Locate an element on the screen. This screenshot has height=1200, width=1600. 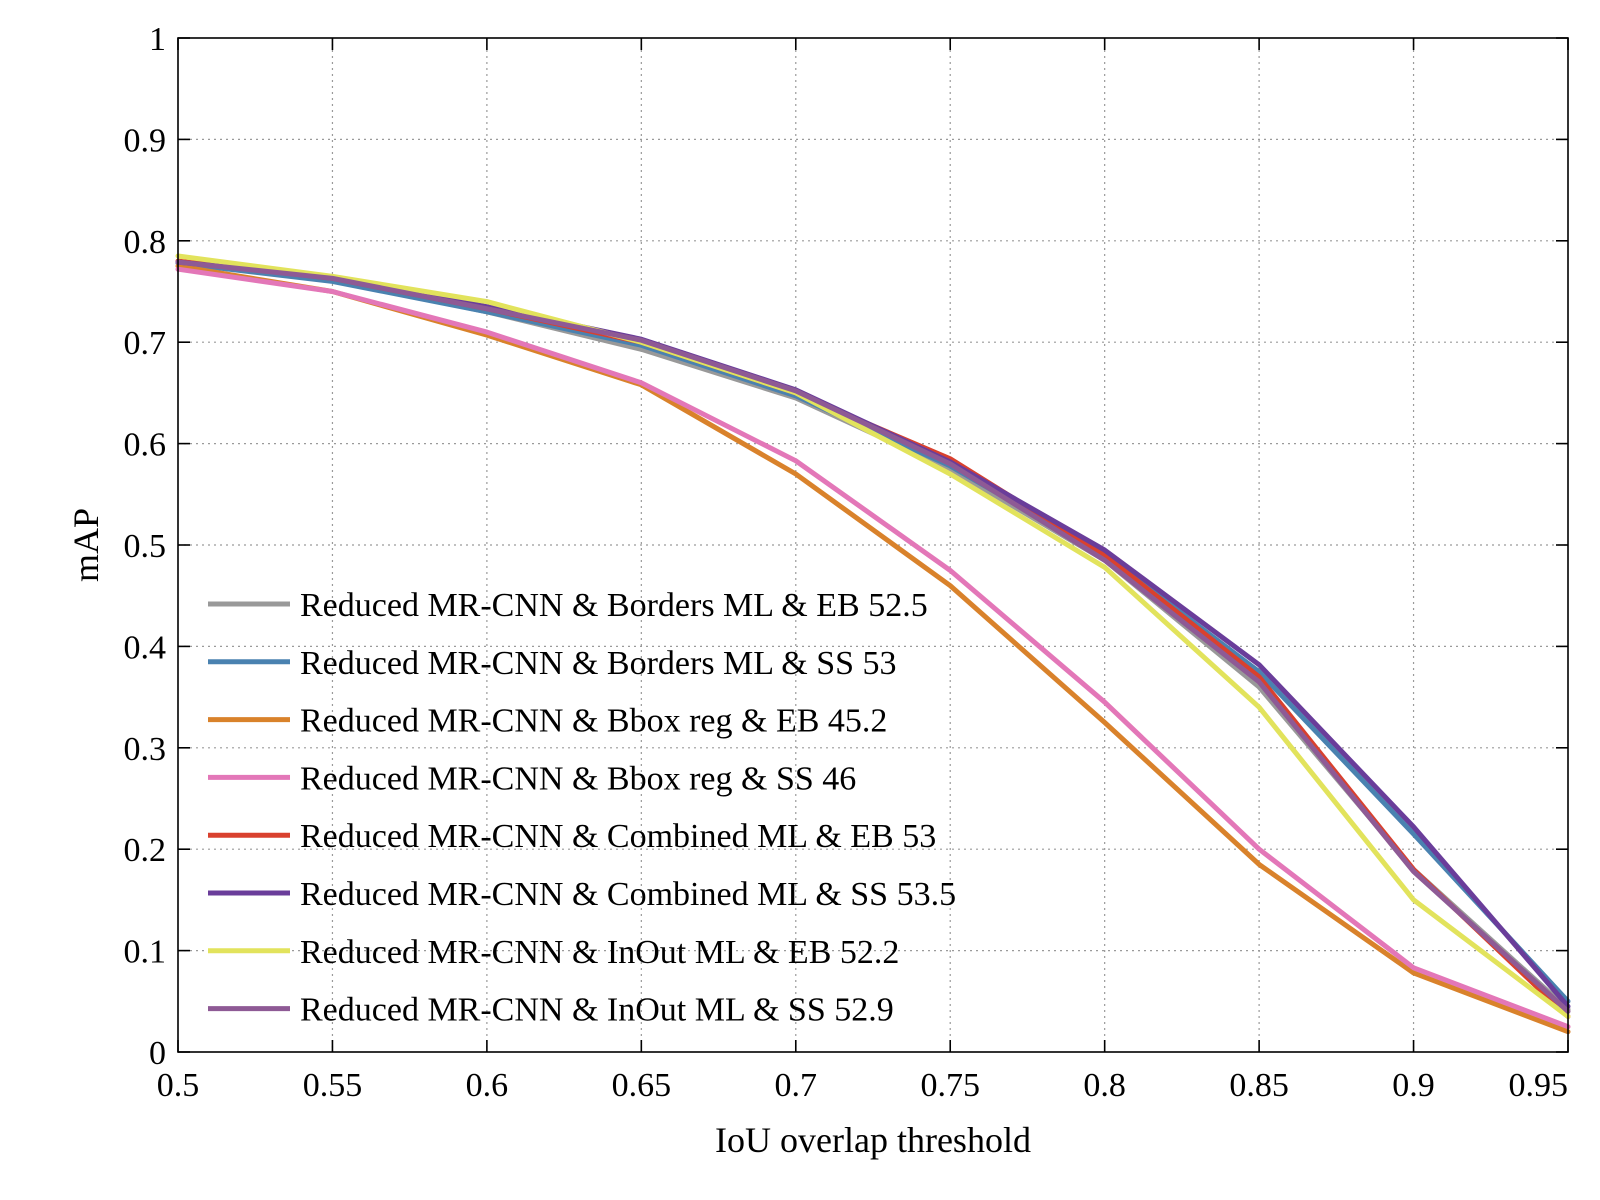
x-axis-title: IoU overlap threshold is located at coordinates (873, 1140).